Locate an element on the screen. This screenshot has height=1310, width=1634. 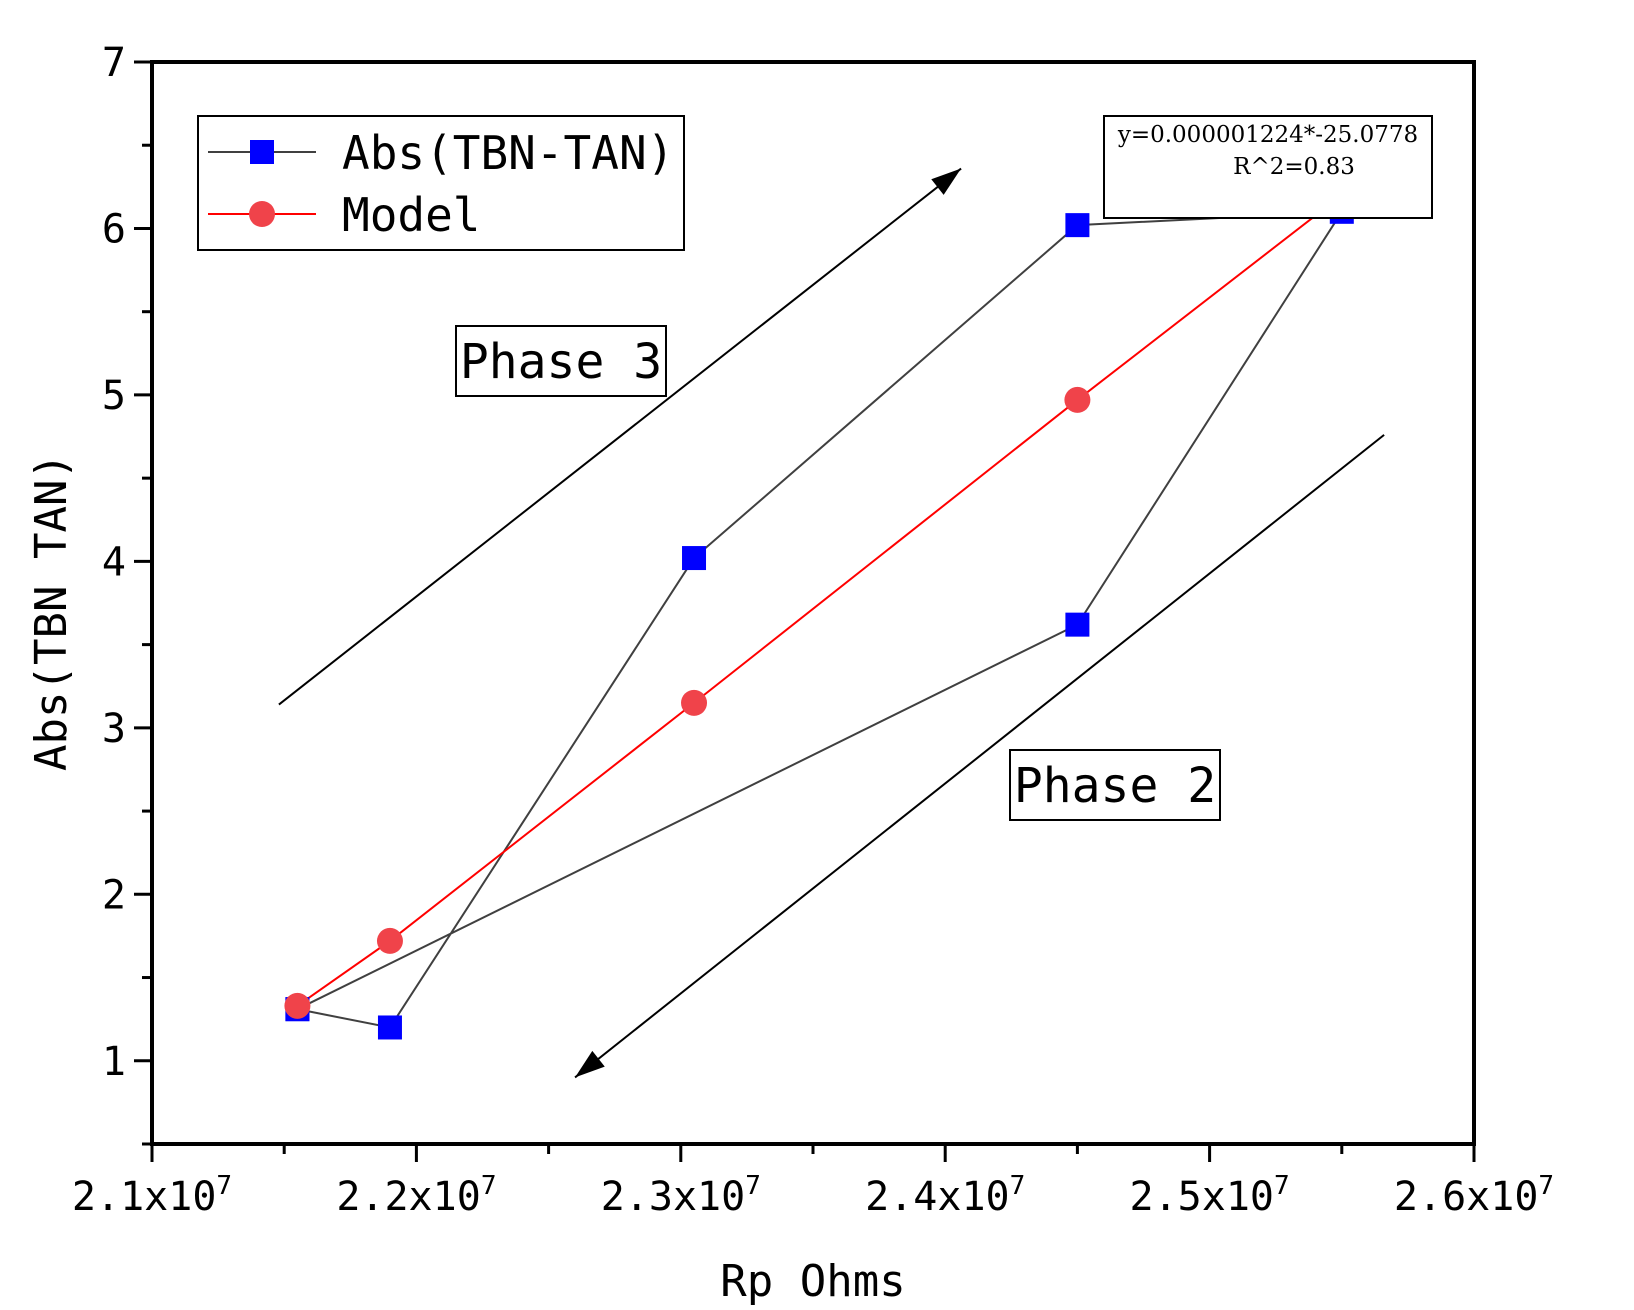
y-tick-label: 5 is located at coordinates (114, 396).